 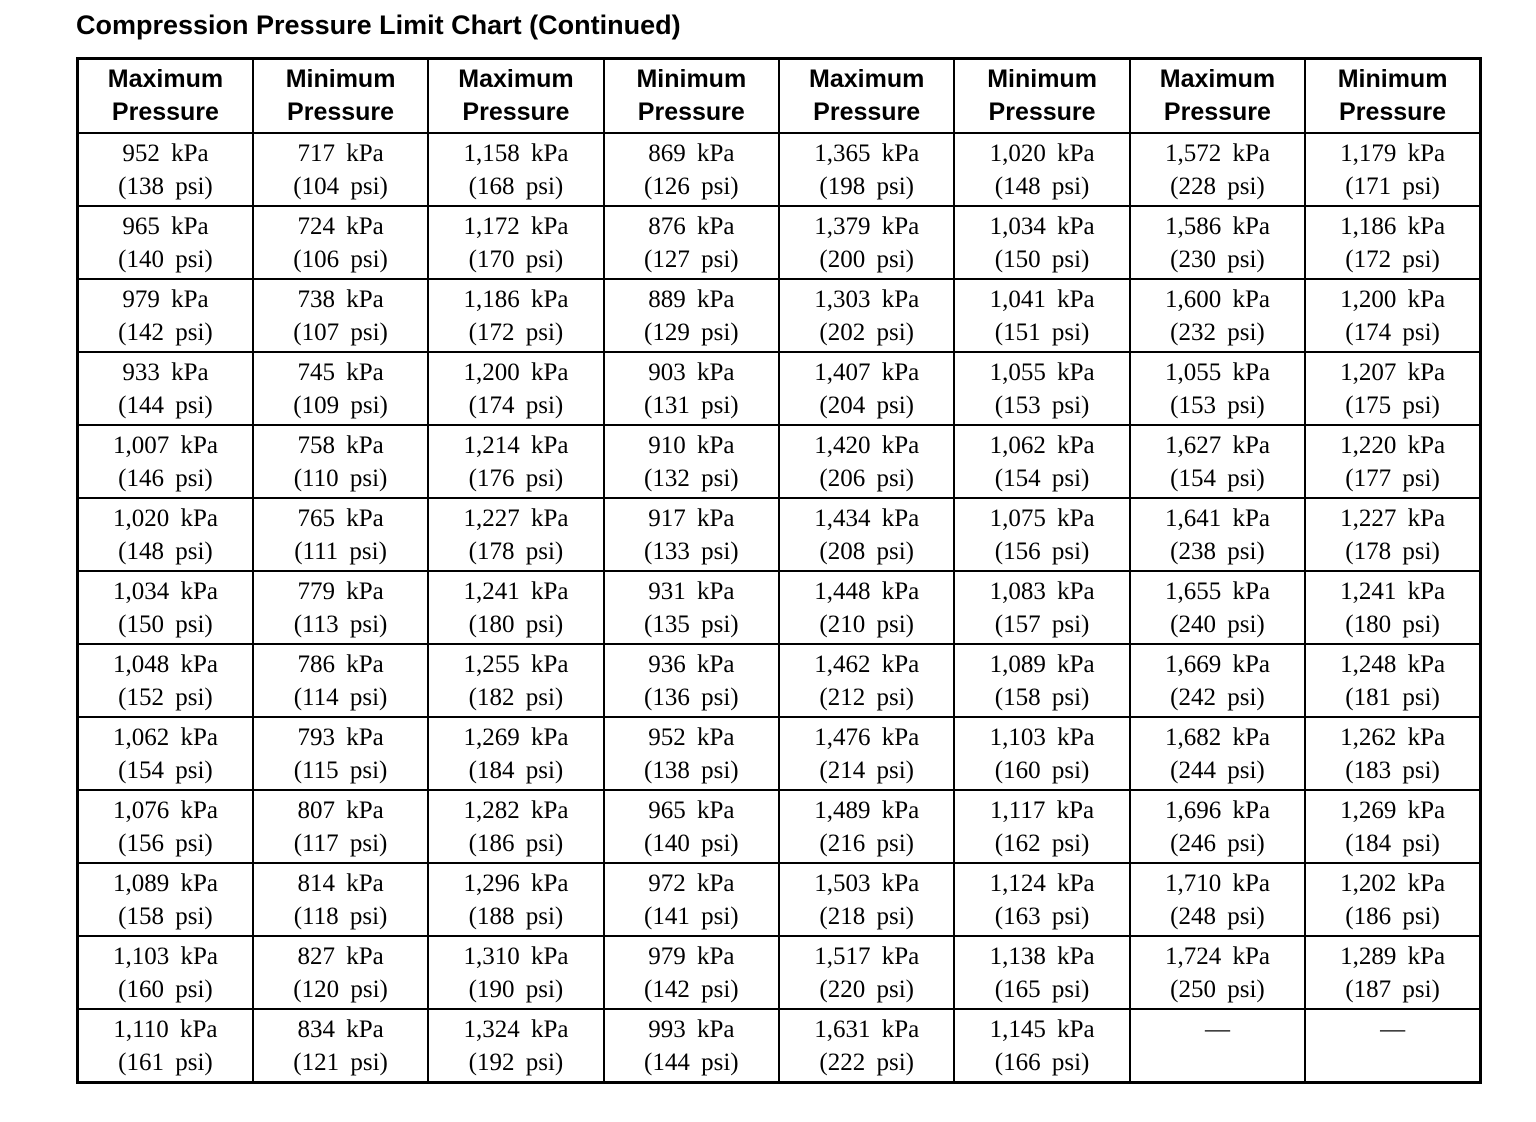 What do you see at coordinates (165, 843) in the screenshot?
I see `psi-value: (156 psi)` at bounding box center [165, 843].